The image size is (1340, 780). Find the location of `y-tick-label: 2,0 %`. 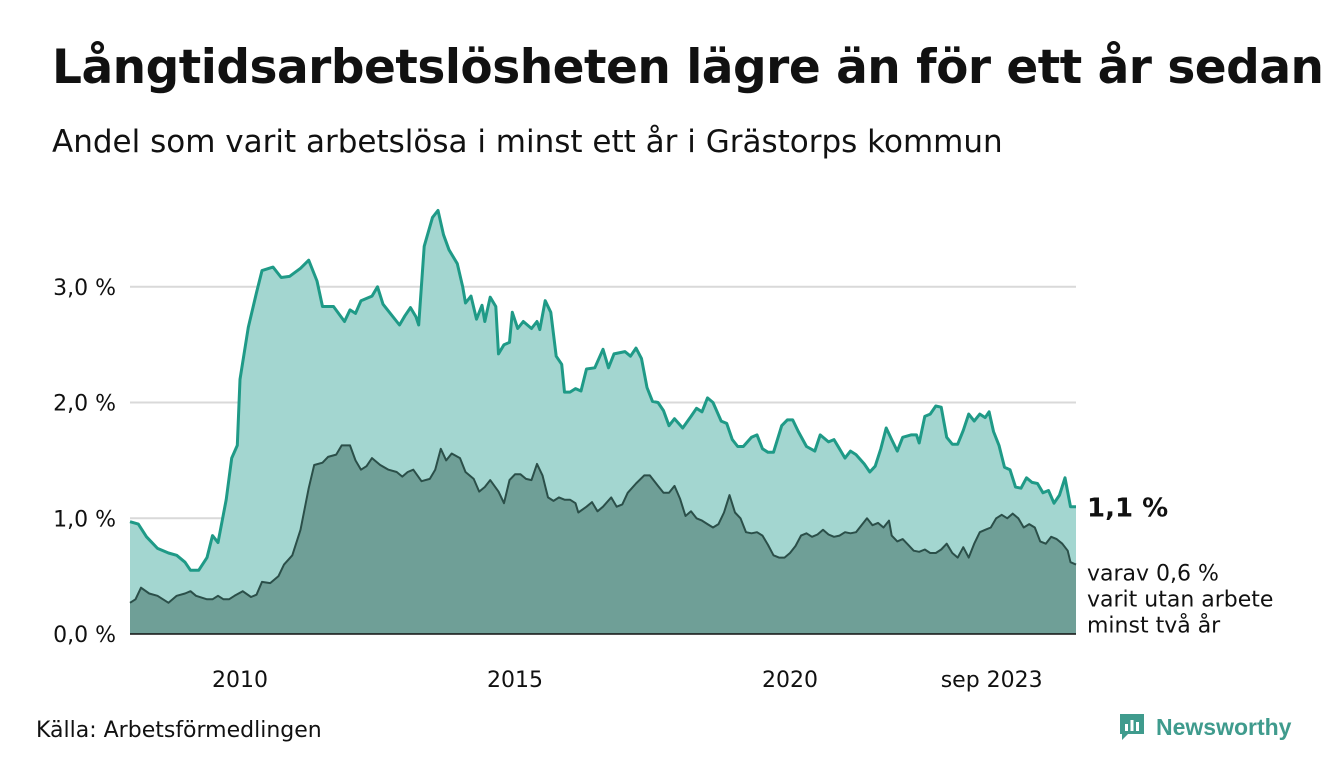

y-tick-label: 2,0 % is located at coordinates (84, 404).